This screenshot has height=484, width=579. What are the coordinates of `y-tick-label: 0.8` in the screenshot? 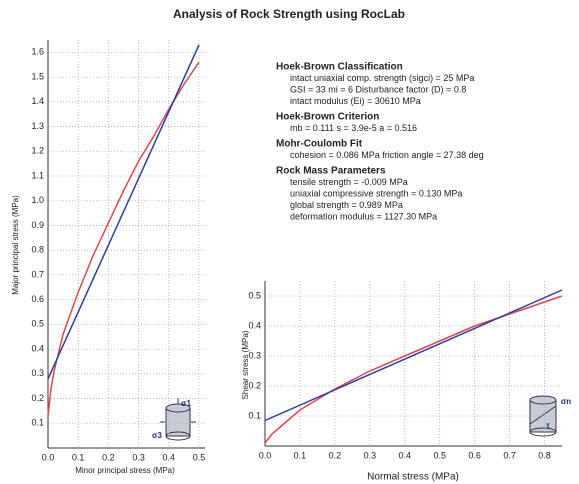 It's located at (37, 250).